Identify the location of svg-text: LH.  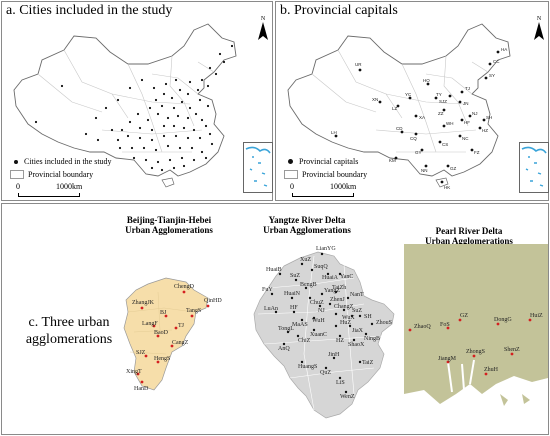
(334, 132).